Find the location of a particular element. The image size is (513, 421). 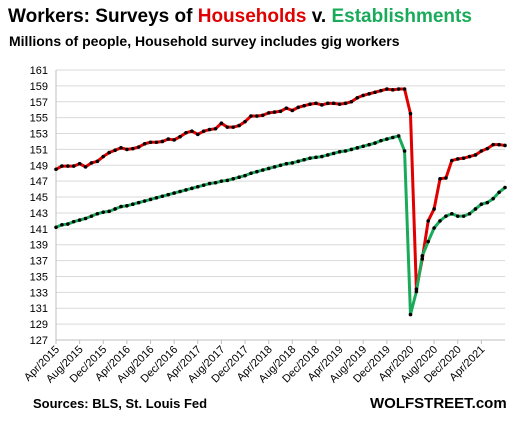

y-tick-label: 157 is located at coordinates (39, 103).